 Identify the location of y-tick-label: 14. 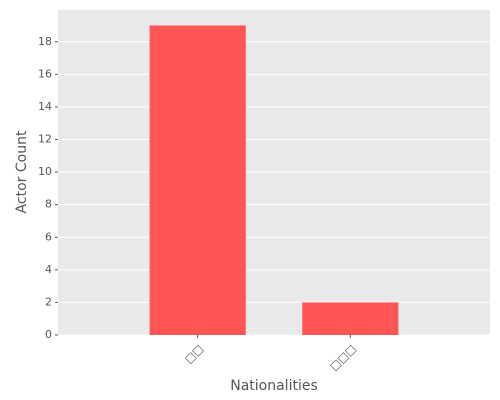
(45, 106).